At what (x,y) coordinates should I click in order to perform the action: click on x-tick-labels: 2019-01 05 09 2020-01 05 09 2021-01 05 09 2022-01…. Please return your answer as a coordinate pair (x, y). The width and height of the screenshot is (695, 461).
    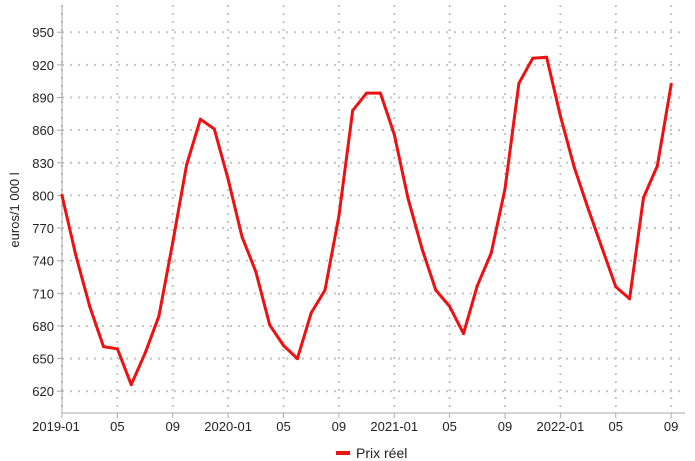
    Looking at the image, I should click on (355, 423).